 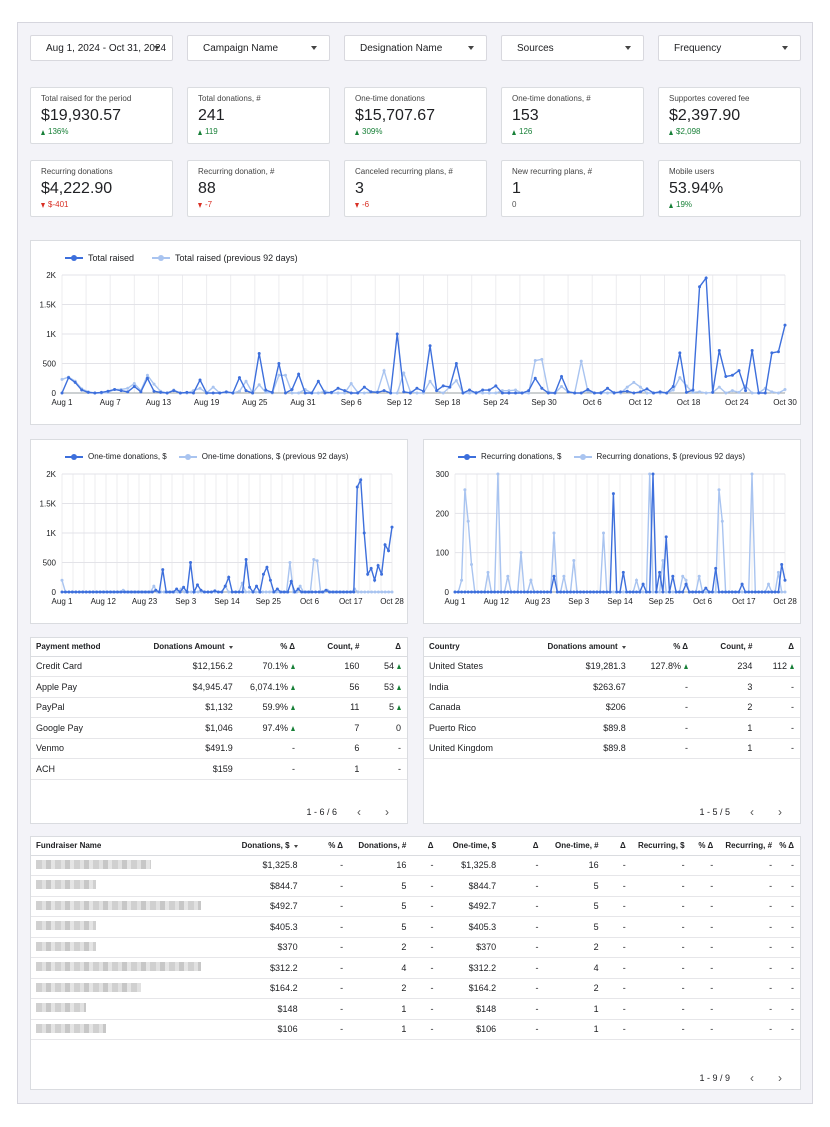 What do you see at coordinates (415, 132) in the screenshot?
I see `kpi-delta: 309%` at bounding box center [415, 132].